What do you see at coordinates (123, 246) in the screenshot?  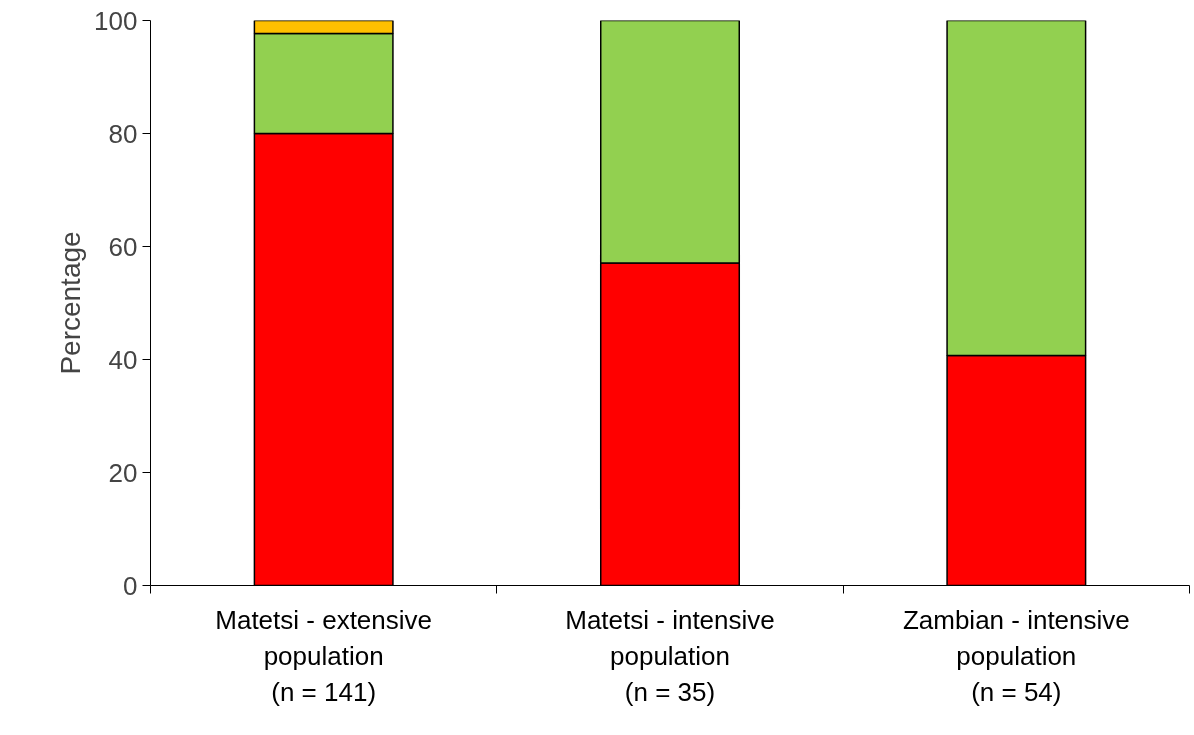 I see `y-tick-label: 60` at bounding box center [123, 246].